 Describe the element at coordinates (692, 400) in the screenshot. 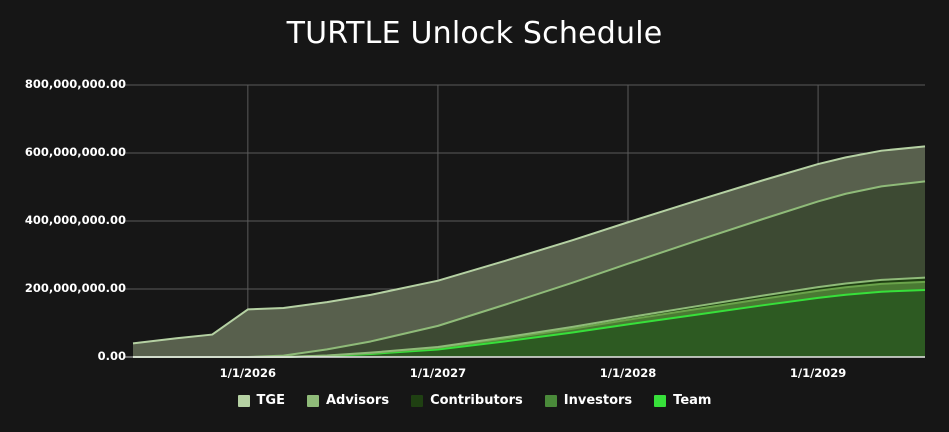

I see `legend-item-label: Team` at that location.